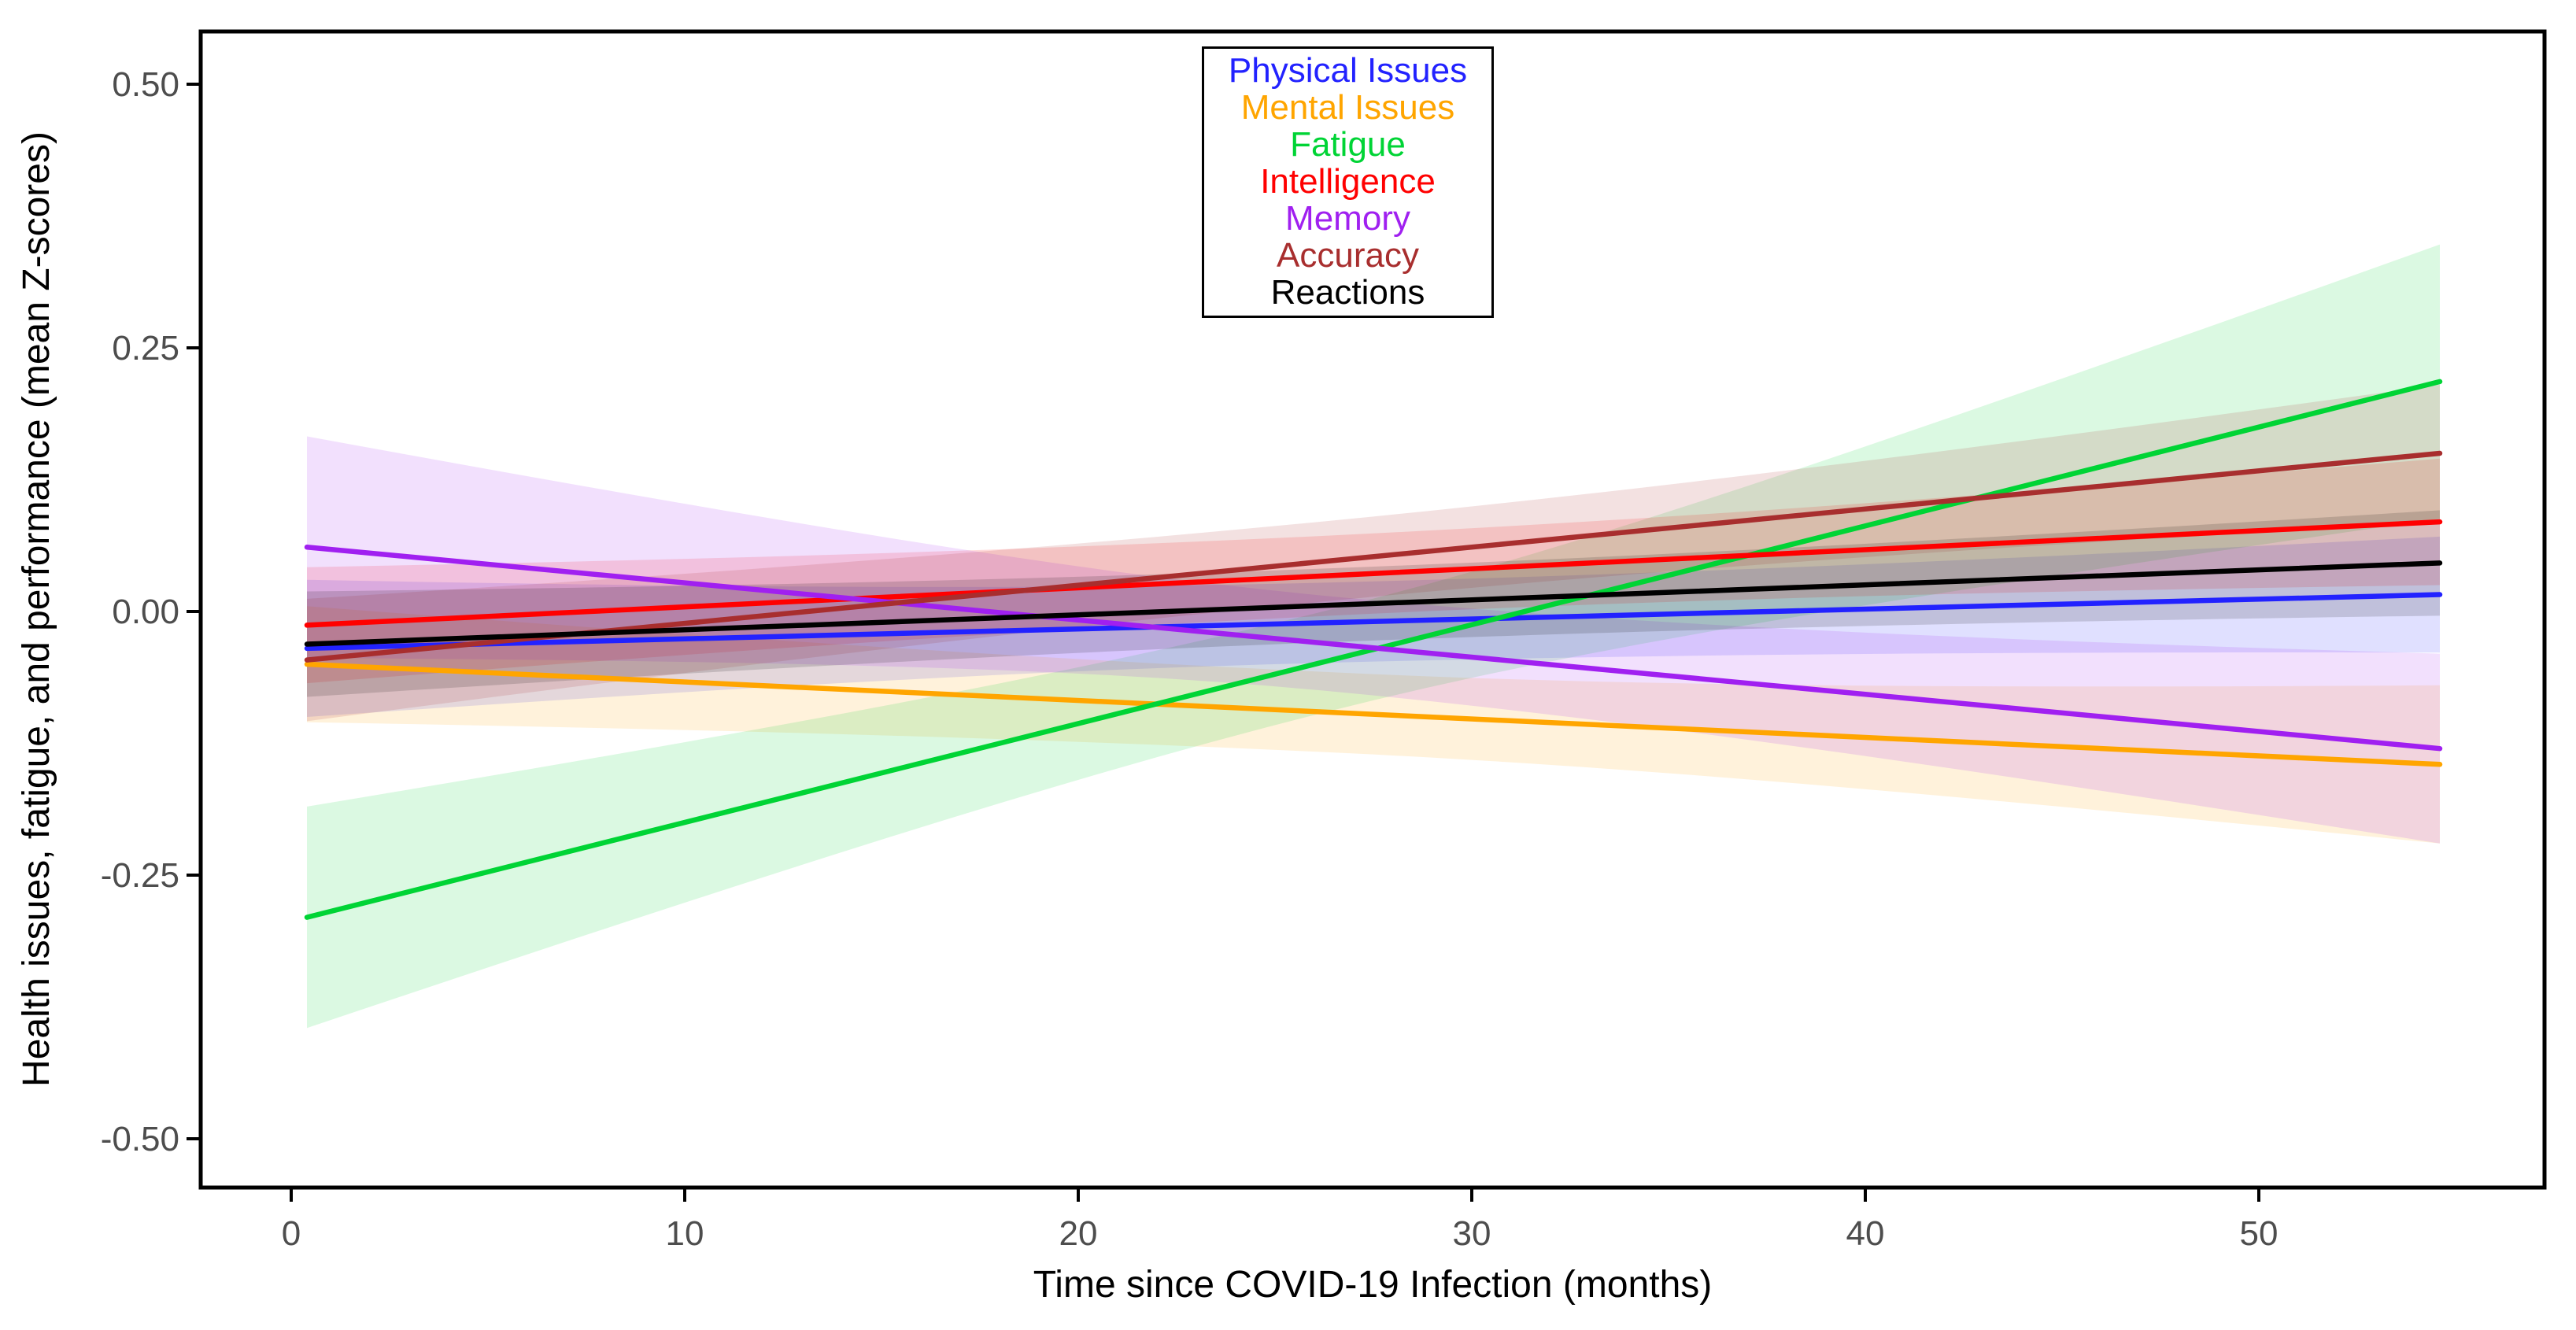  What do you see at coordinates (2259, 1233) in the screenshot?
I see `x-tick-label: 50` at bounding box center [2259, 1233].